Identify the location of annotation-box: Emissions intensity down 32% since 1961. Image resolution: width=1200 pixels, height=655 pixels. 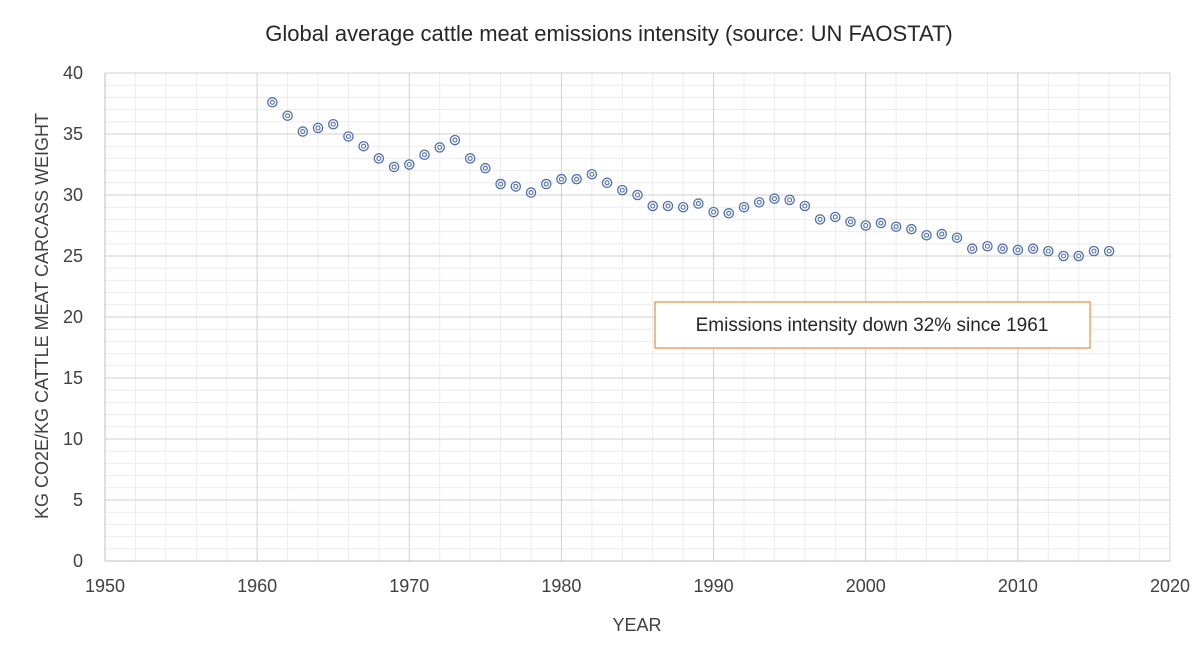
(872, 325).